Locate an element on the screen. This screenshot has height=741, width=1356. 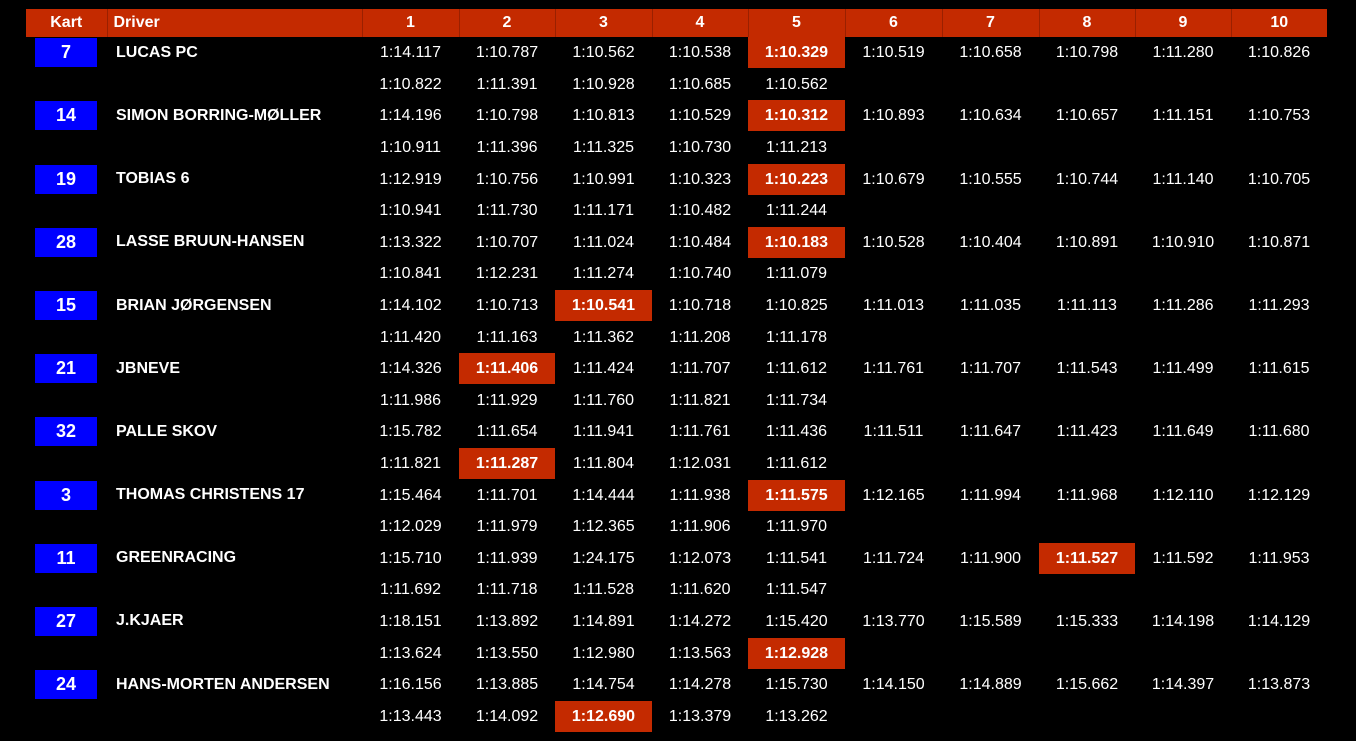
lap-time-cell: 1:11.821 is located at coordinates (700, 401).